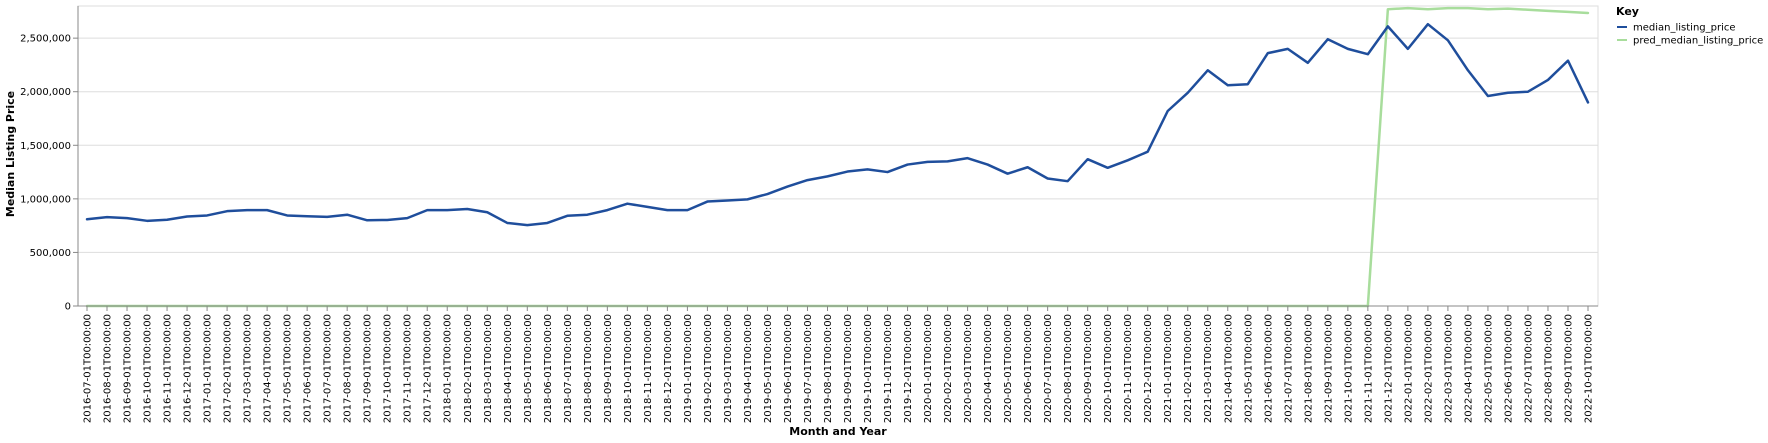 The height and width of the screenshot is (443, 1768). I want to click on x-tick-label: 2019-12-01T00:00:00, so click(908, 368).